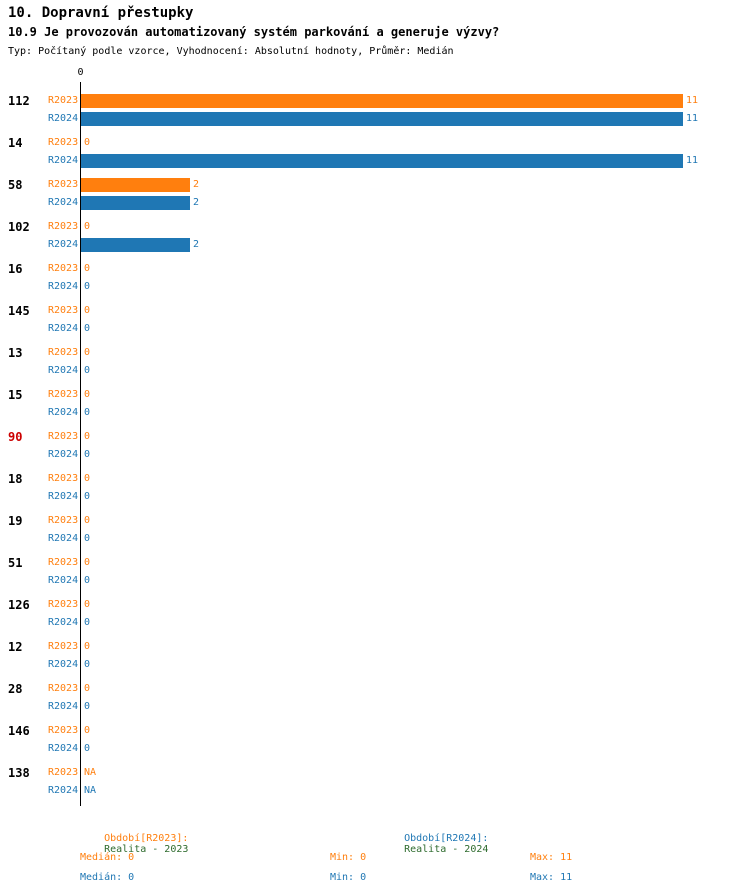 The image size is (750, 896). Describe the element at coordinates (19, 731) in the screenshot. I see `row-id-146: 146` at that location.